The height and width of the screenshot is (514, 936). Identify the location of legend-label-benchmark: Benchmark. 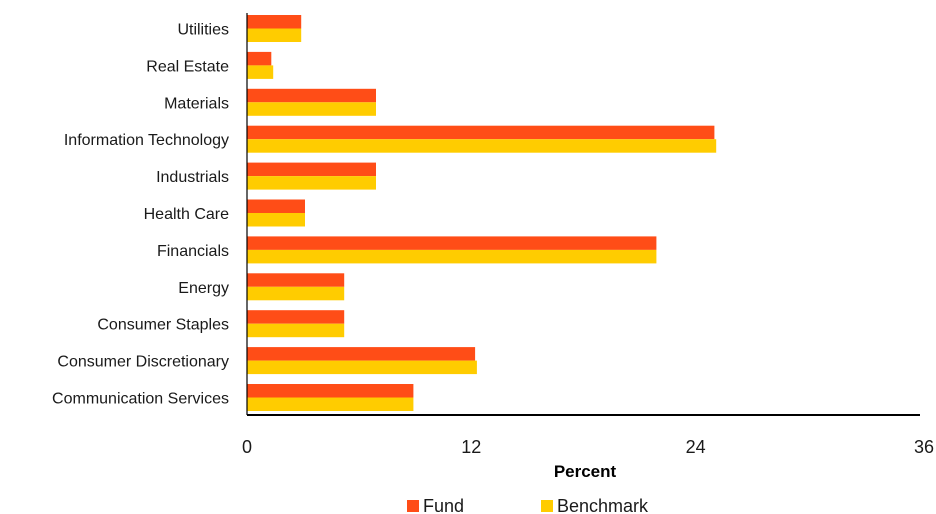
(603, 505).